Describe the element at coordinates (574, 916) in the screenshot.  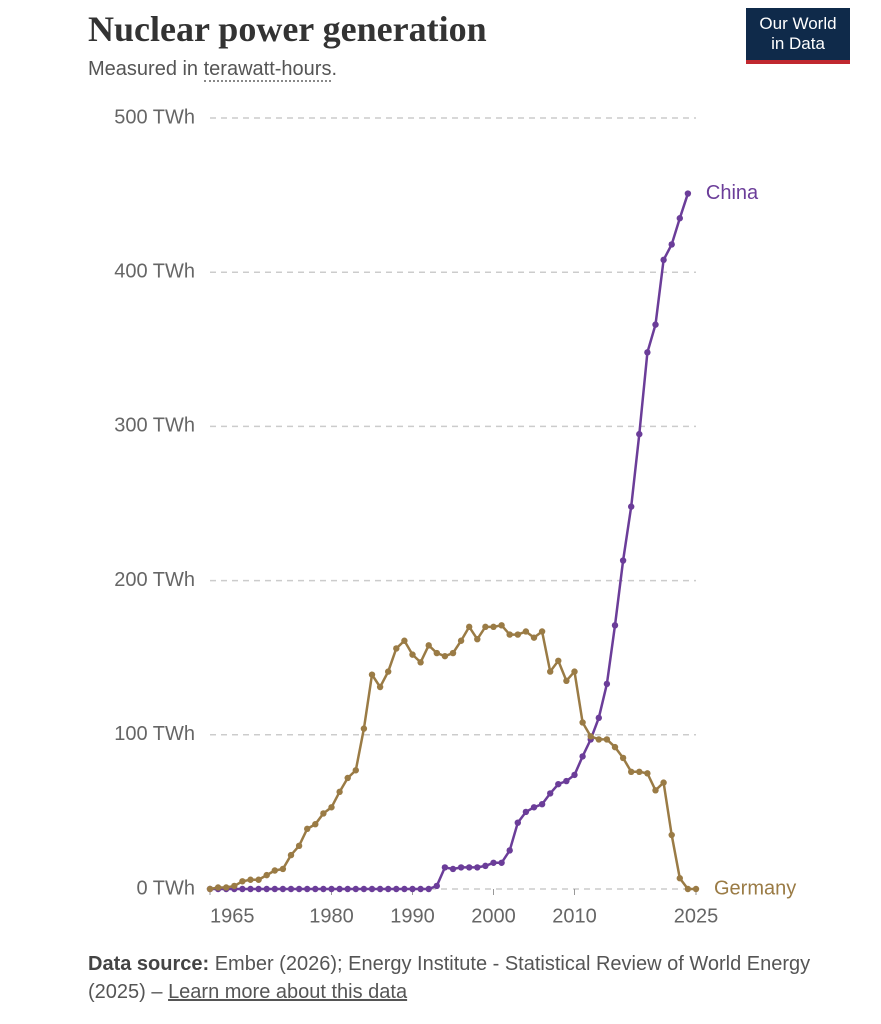
I see `x-tick-label: 2010` at that location.